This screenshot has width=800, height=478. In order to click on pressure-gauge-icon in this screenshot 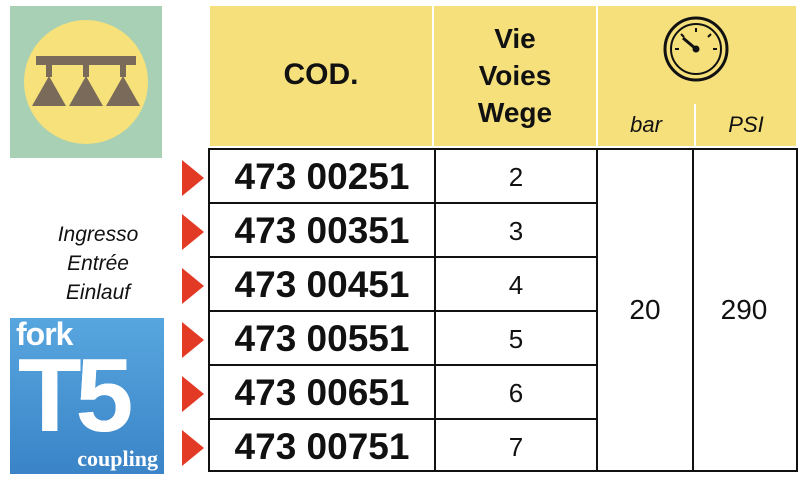, I will do `click(696, 51)`.